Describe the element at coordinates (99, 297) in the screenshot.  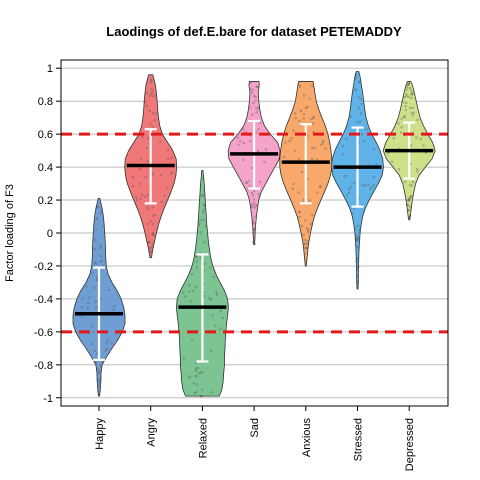
I see `violin-happy` at that location.